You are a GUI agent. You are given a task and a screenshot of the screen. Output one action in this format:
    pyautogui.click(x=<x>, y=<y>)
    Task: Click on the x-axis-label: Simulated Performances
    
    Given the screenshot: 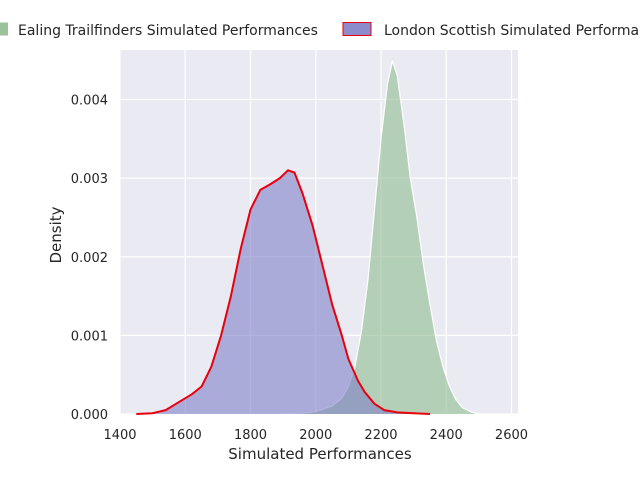 What is the action you would take?
    pyautogui.click(x=320, y=454)
    